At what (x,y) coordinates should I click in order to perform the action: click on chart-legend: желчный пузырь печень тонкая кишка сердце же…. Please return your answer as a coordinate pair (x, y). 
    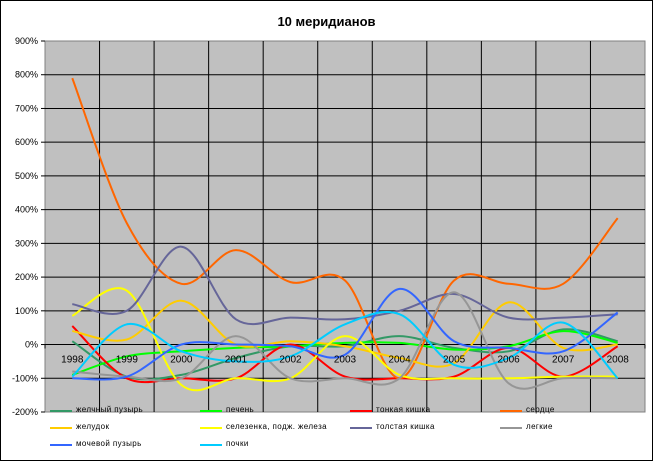
    Looking at the image, I should click on (345, 429).